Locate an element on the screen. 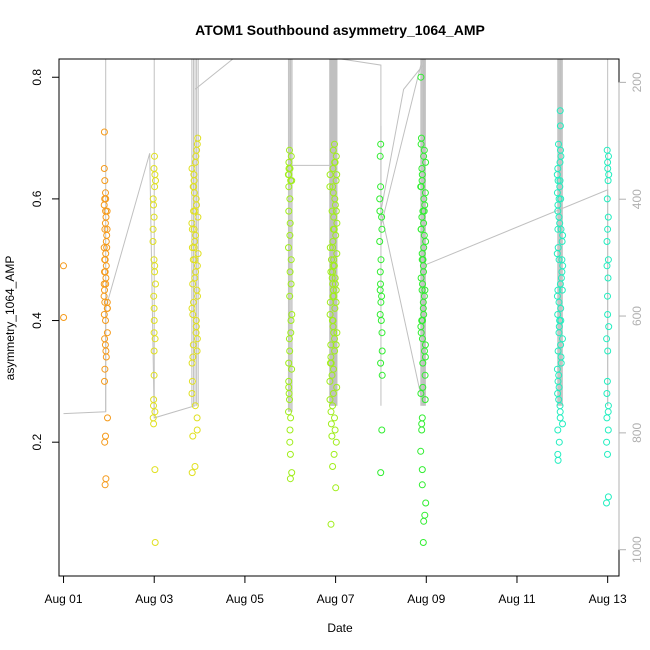 This screenshot has height=650, width=650. x-tick-label: Aug 03 is located at coordinates (154, 599).